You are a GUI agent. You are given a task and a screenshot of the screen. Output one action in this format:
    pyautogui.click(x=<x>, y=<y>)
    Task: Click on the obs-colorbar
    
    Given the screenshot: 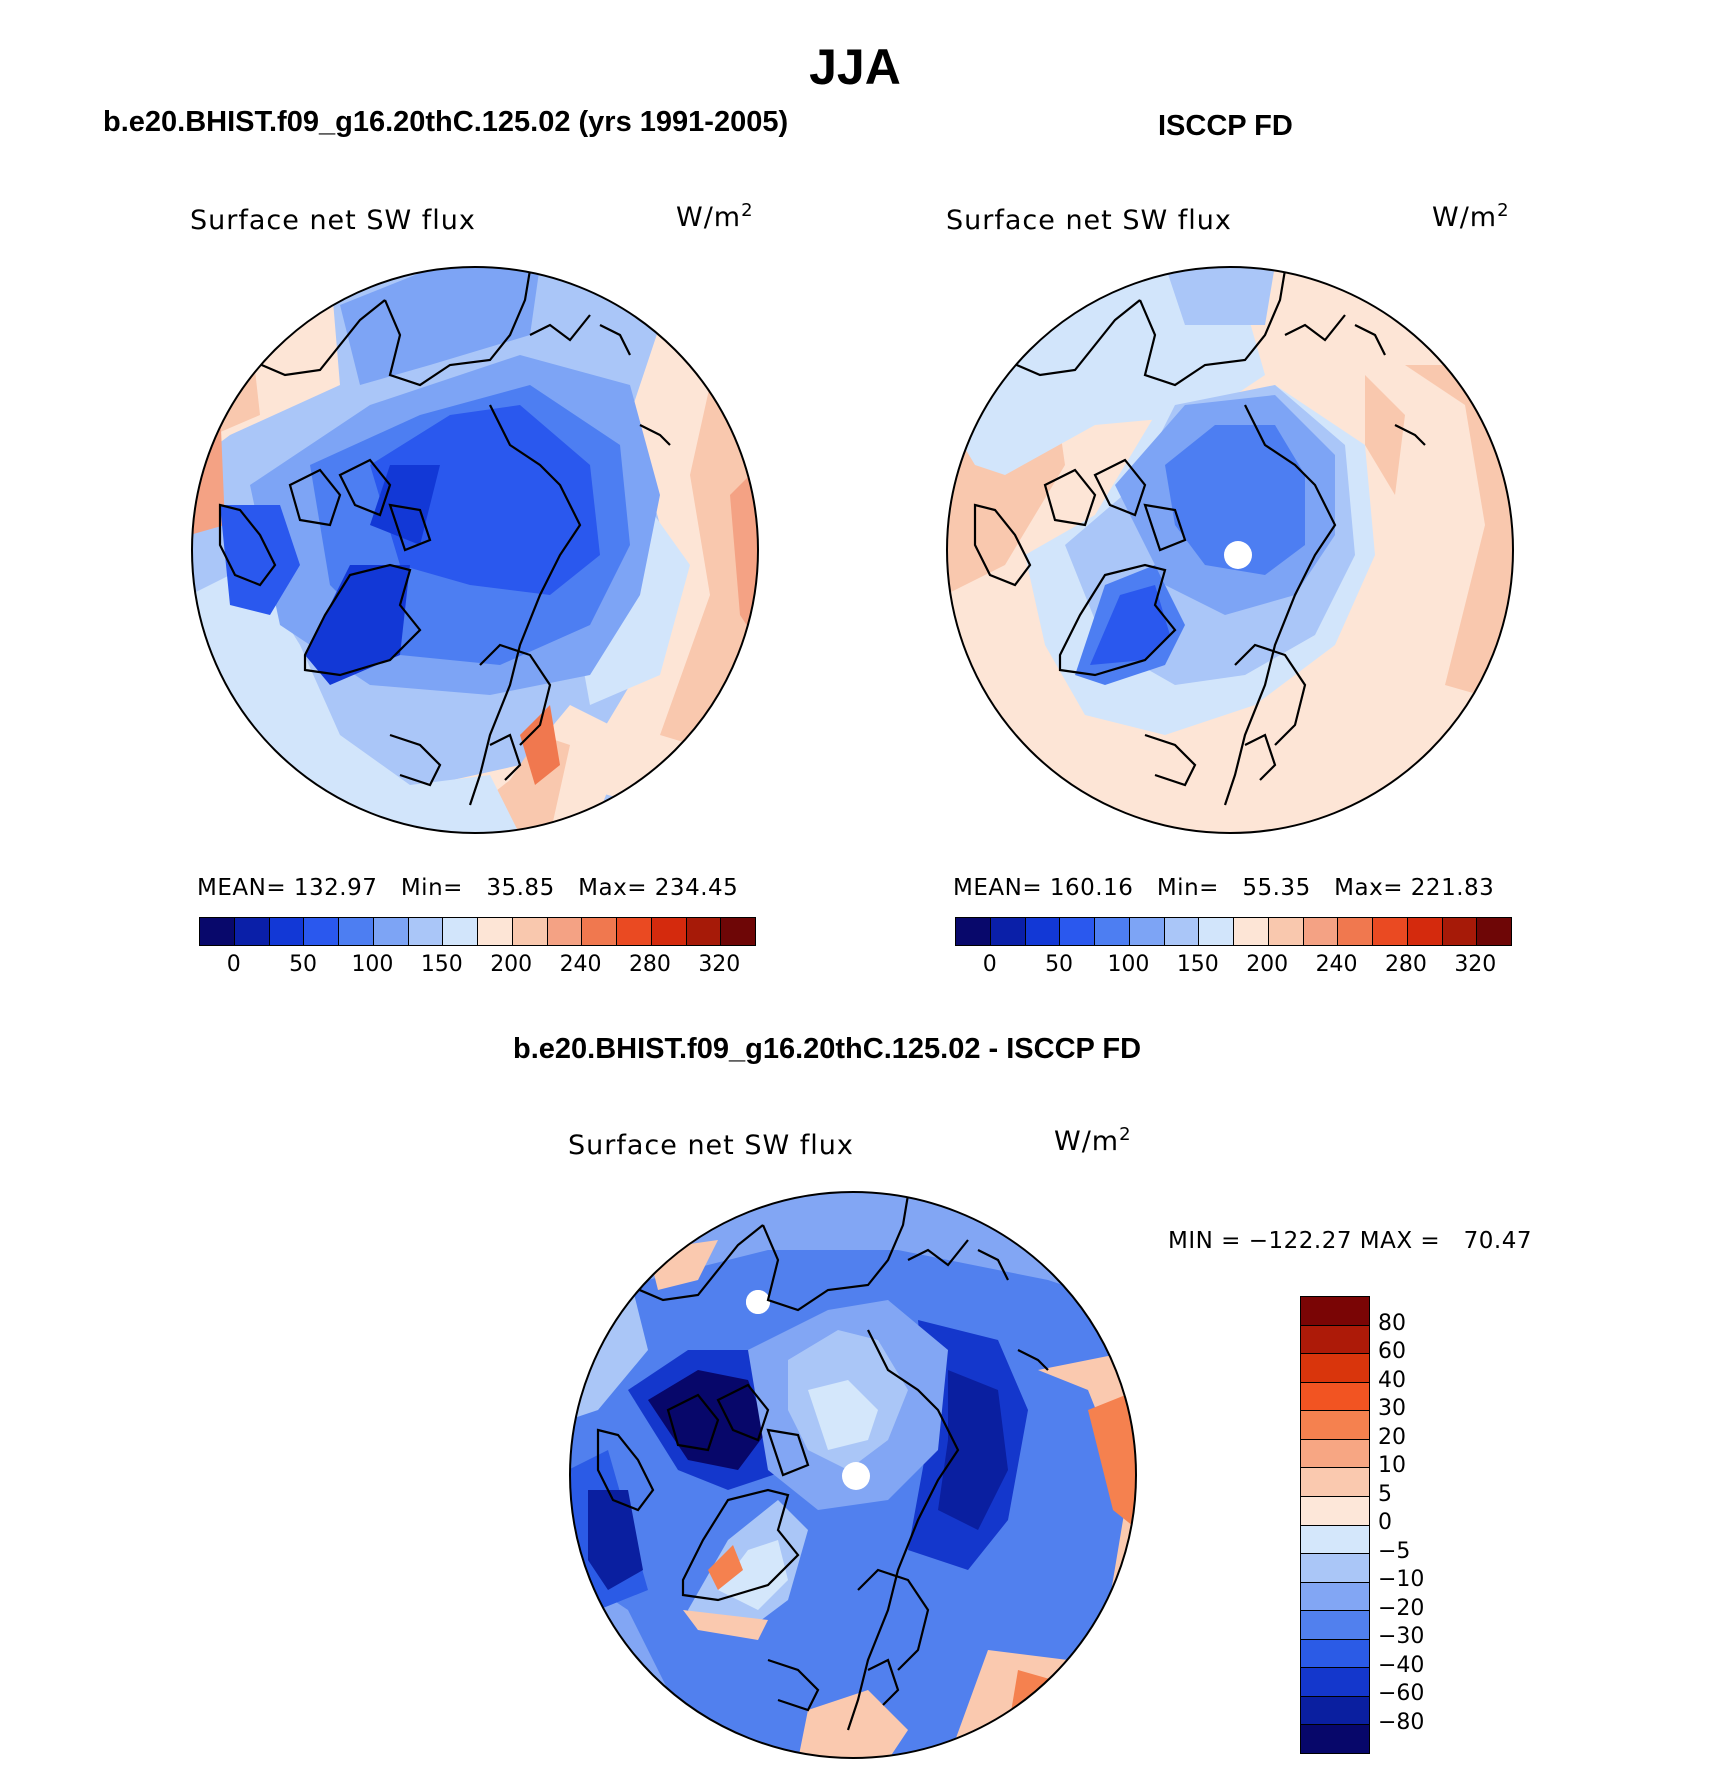 What is the action you would take?
    pyautogui.click(x=1233, y=931)
    